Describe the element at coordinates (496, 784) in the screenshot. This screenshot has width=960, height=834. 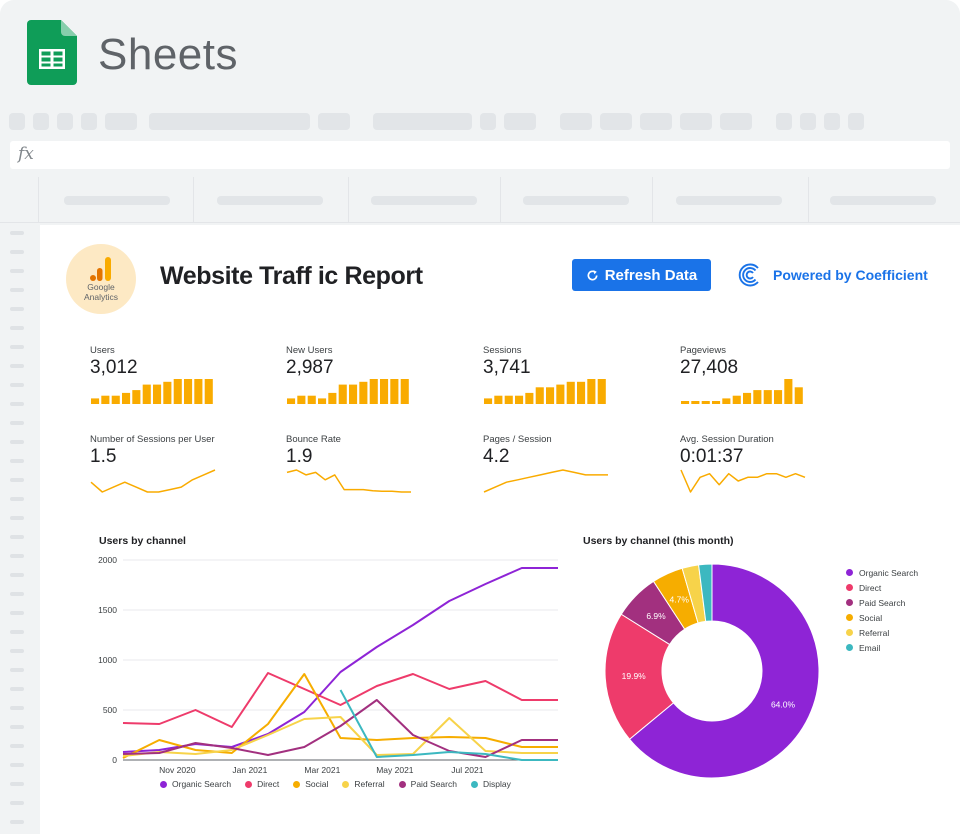
I see `legend-label: Display` at that location.